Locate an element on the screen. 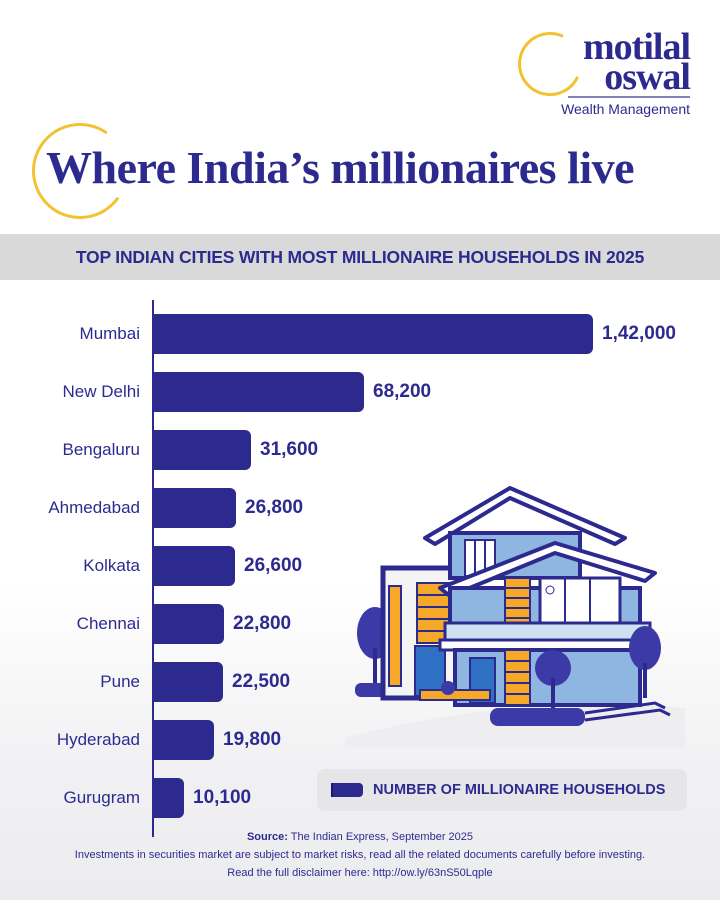 Image resolution: width=720 pixels, height=900 pixels. chart-row: Ahmedabad 26,800 is located at coordinates (360, 508).